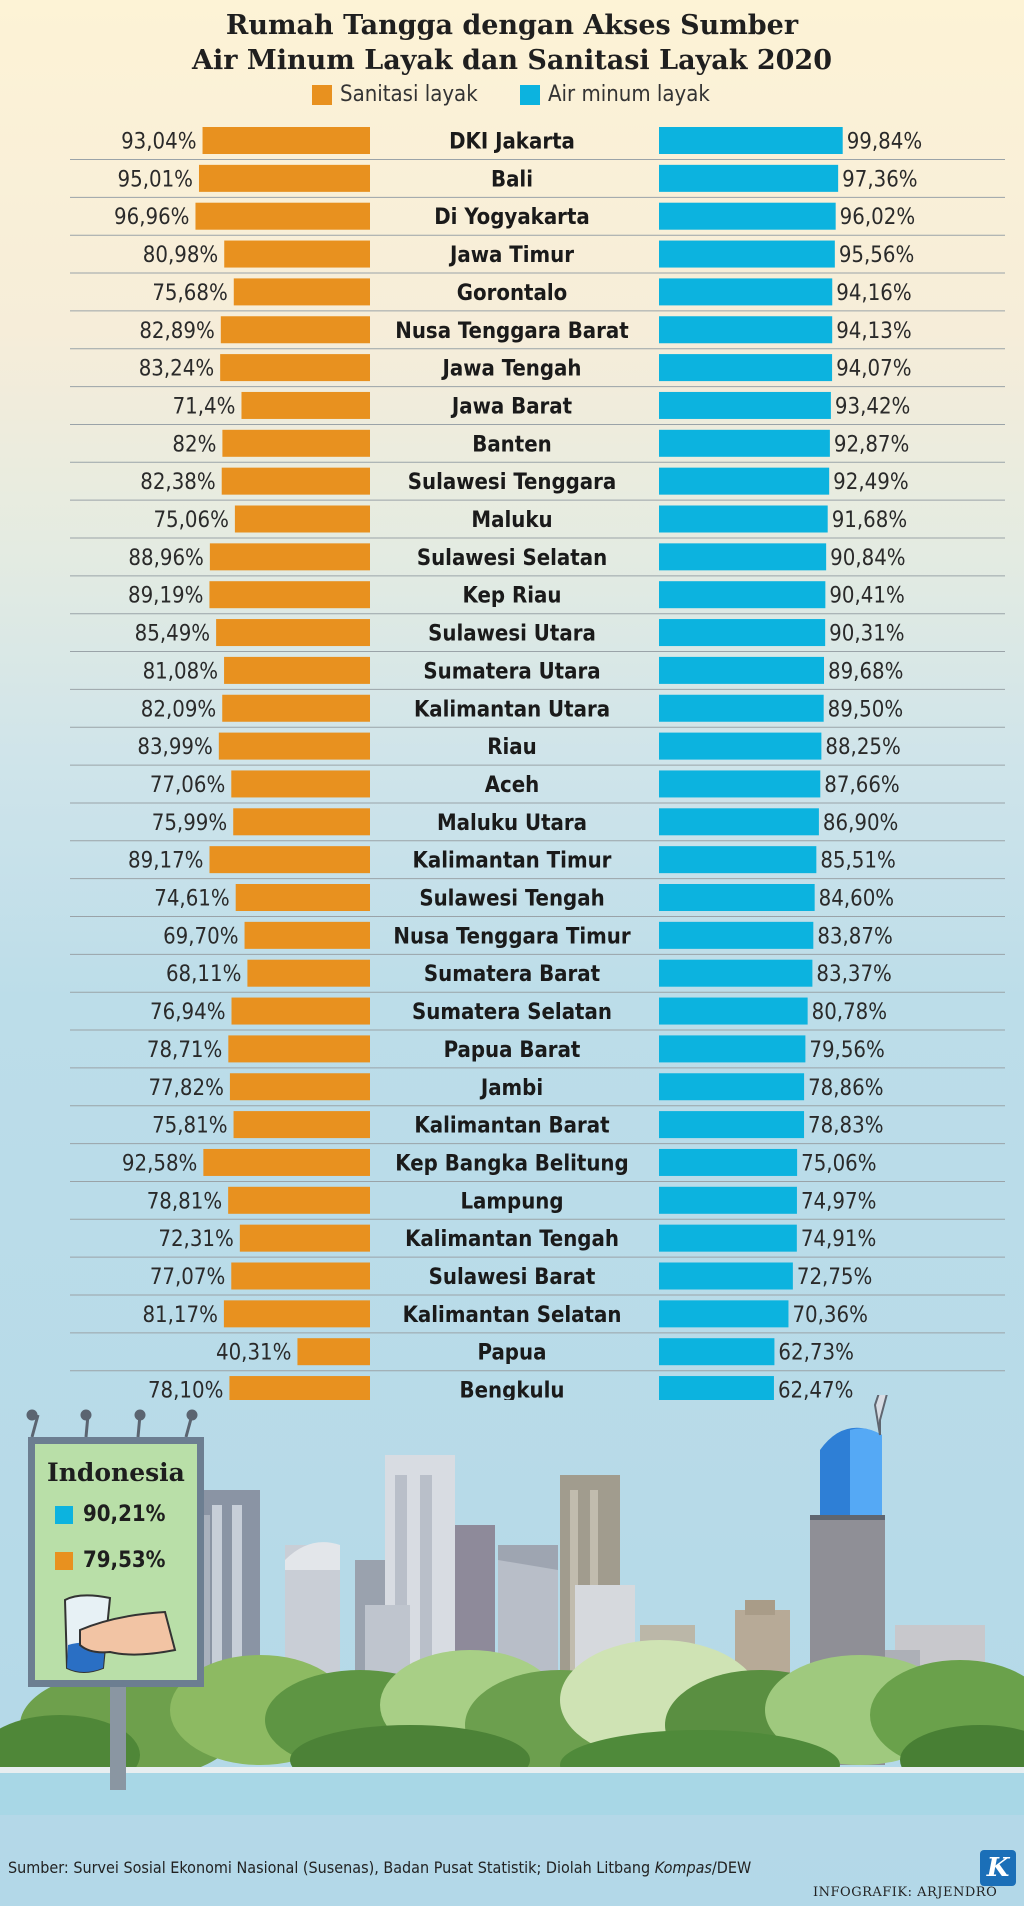 The width and height of the screenshot is (1024, 1906). Describe the element at coordinates (200, 936) in the screenshot. I see `label-sanitasi: 69,70%` at that location.